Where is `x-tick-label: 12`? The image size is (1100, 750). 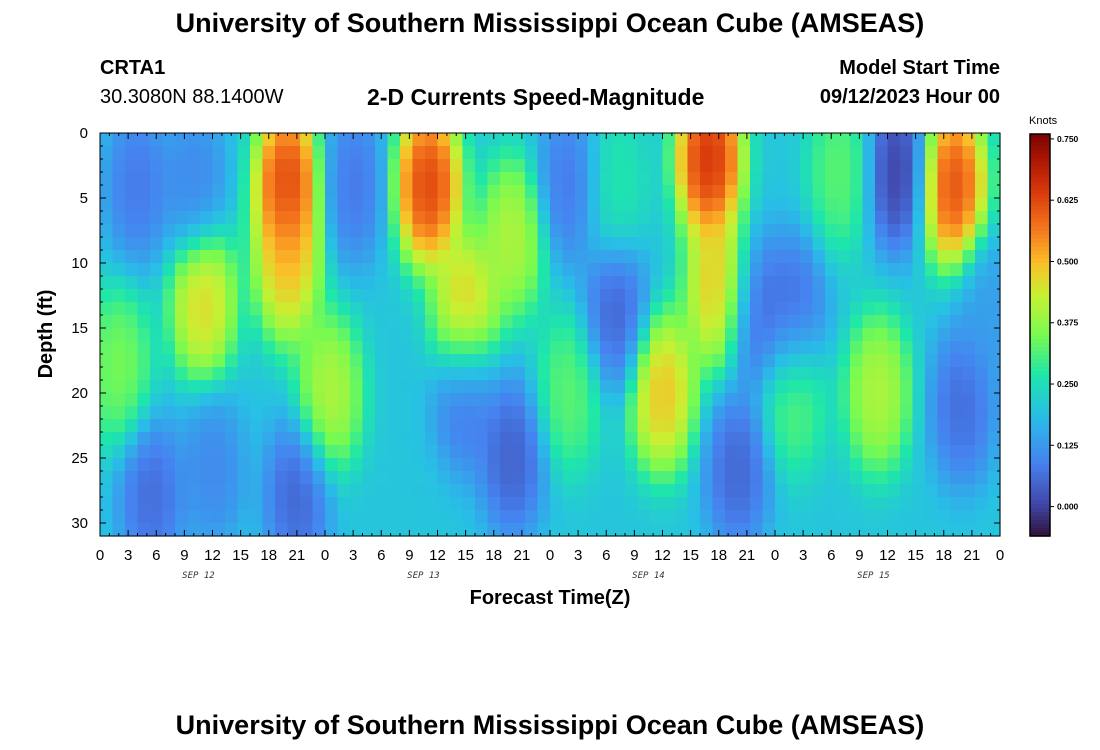
x-tick-label: 12 is located at coordinates (437, 555).